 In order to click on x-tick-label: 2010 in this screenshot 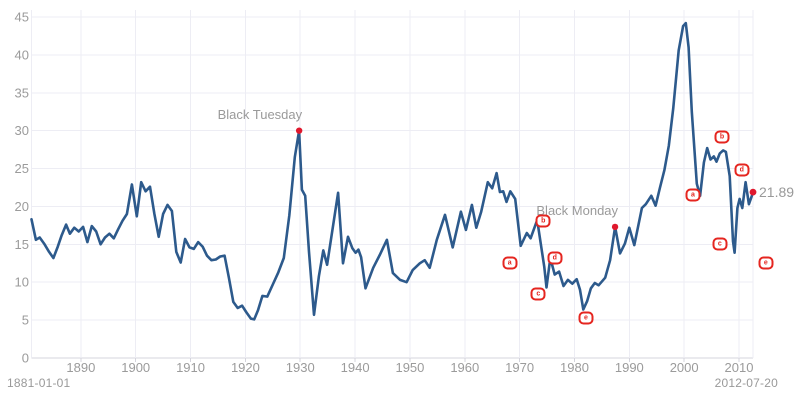, I will do `click(739, 367)`.